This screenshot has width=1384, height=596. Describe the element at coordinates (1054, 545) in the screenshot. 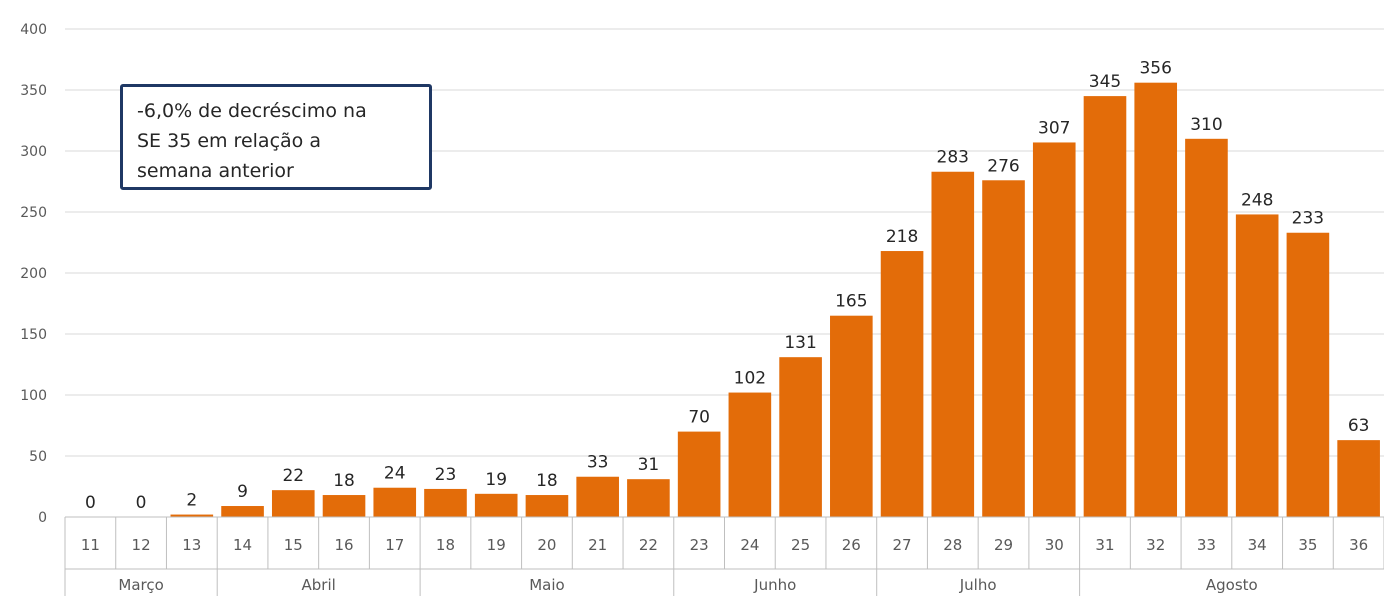

I see `x-tick-label: 30` at that location.